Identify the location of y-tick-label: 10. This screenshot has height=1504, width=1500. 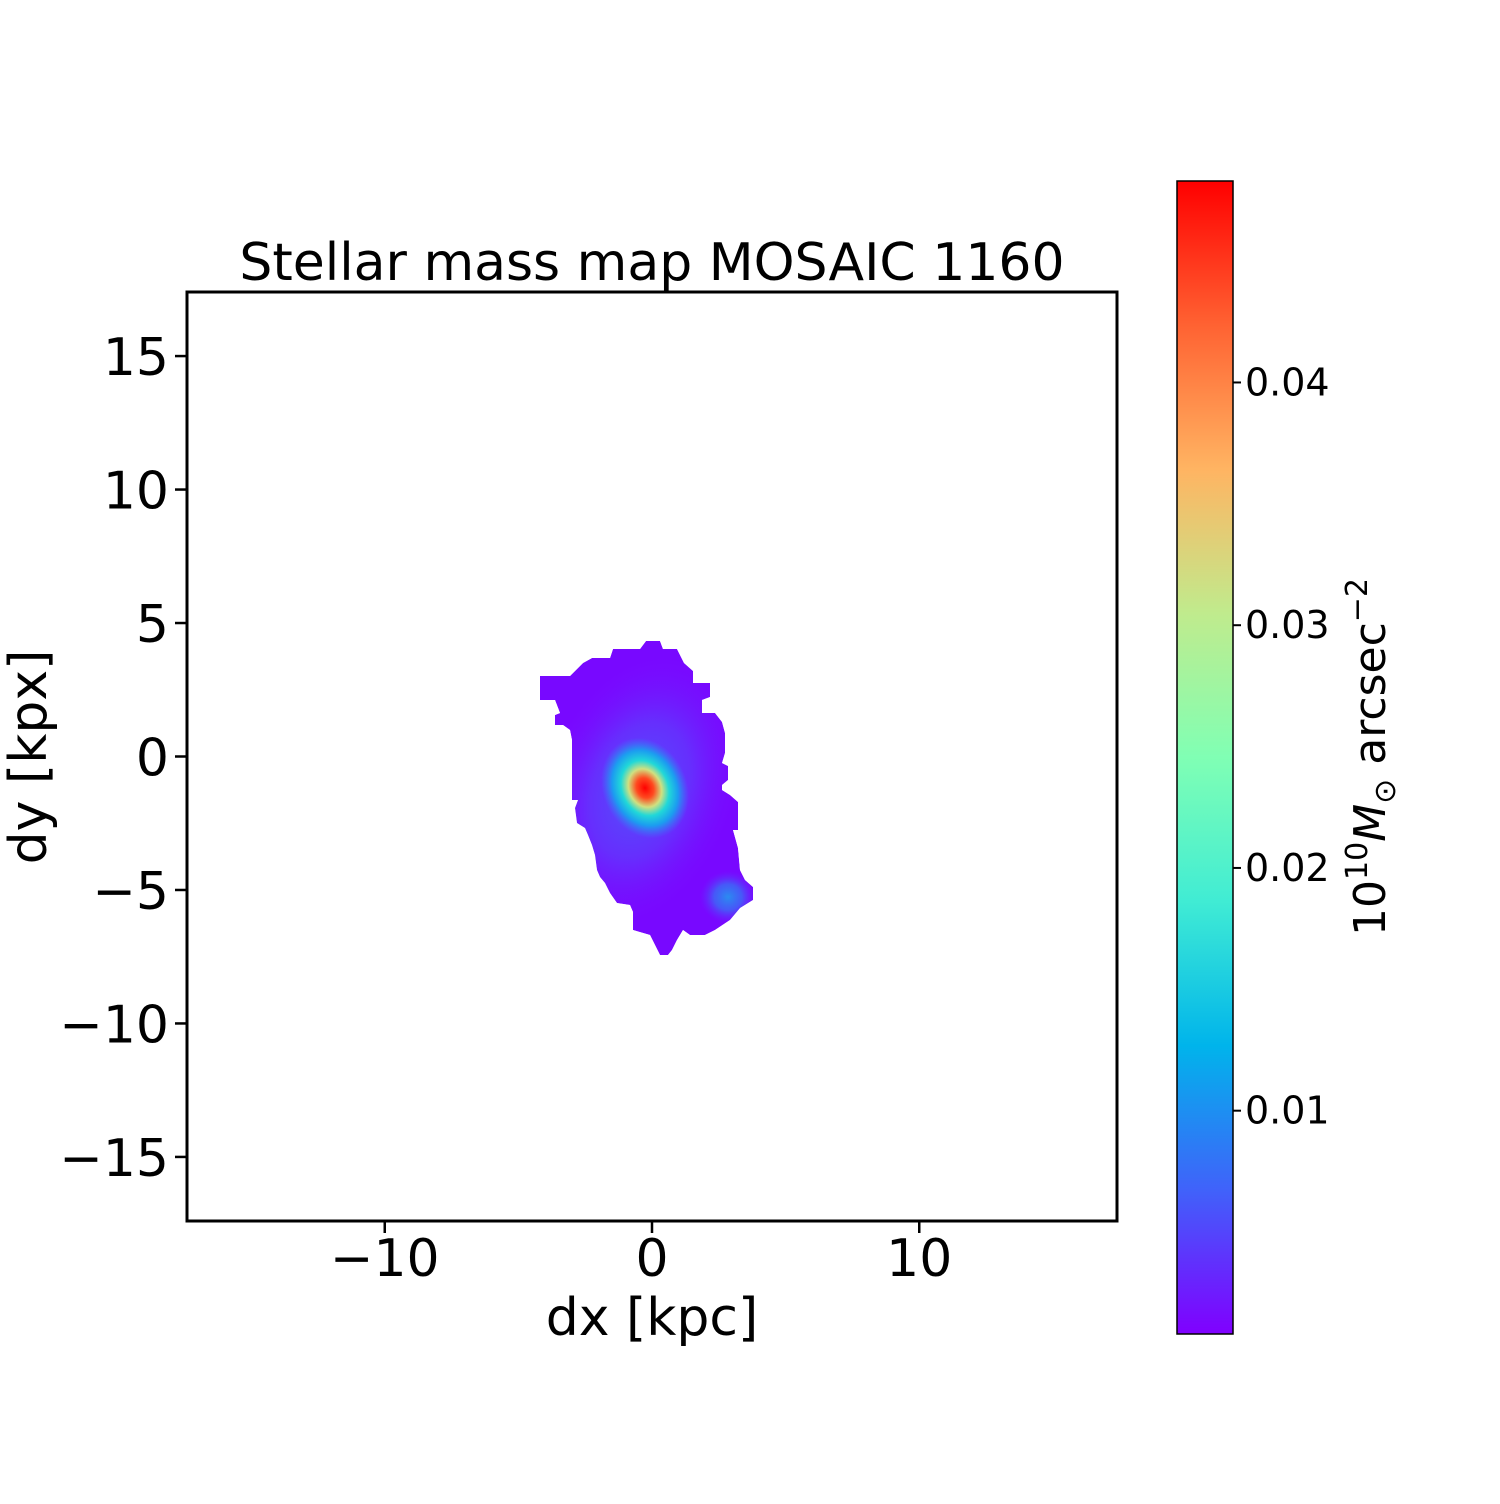
(136, 492).